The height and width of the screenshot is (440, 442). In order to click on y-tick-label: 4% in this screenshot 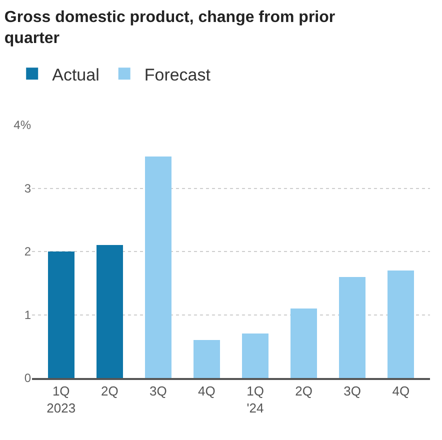, I will do `click(23, 125)`.